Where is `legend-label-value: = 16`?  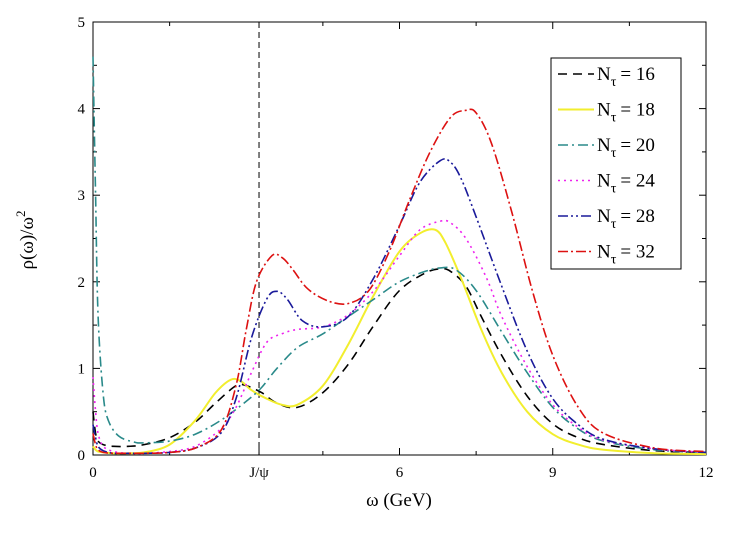 legend-label-value: = 16 is located at coordinates (637, 74).